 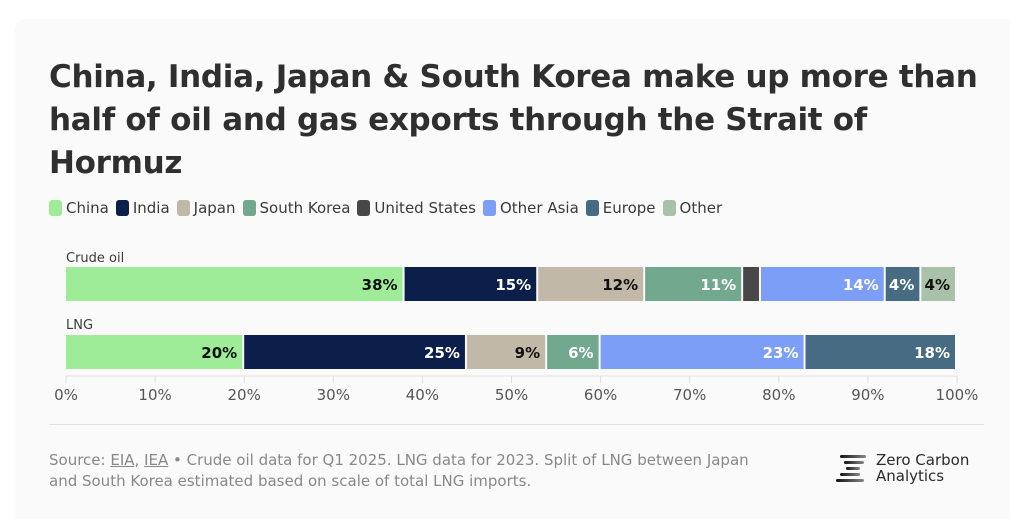 What do you see at coordinates (689, 395) in the screenshot?
I see `x-tick-label: 70%` at bounding box center [689, 395].